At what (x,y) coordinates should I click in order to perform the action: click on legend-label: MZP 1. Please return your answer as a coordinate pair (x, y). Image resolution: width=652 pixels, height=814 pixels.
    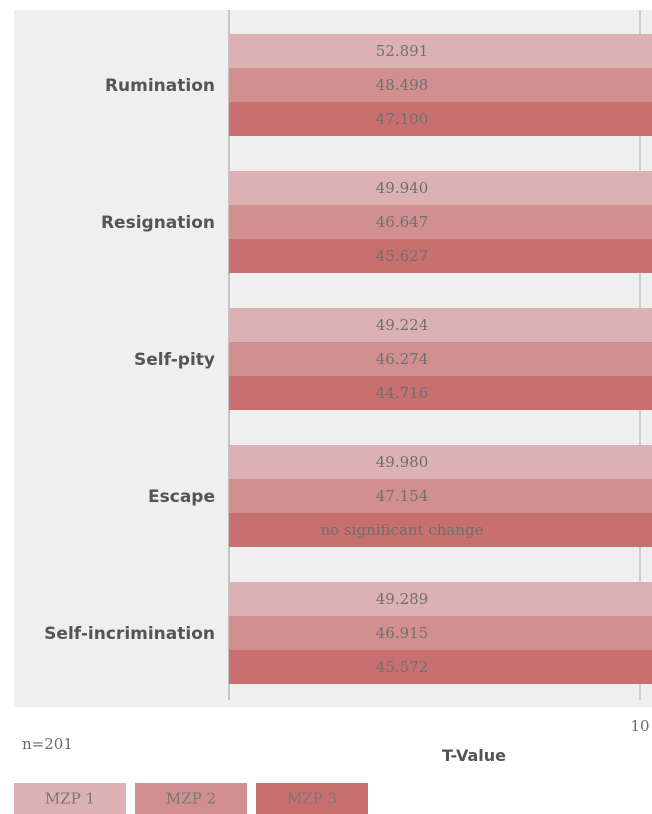
    Looking at the image, I should click on (70, 799).